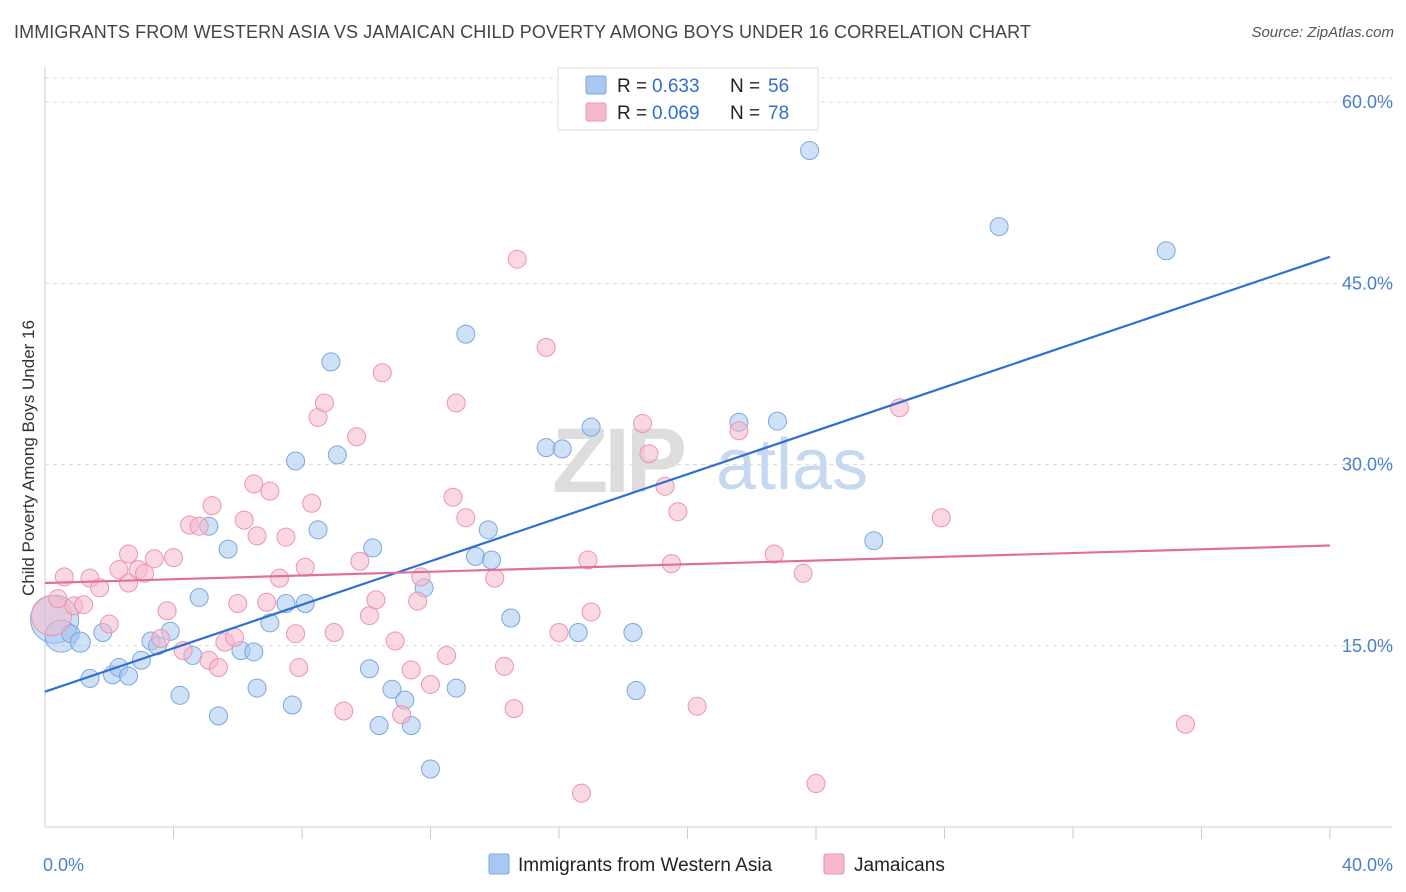  Describe the element at coordinates (499, 864) in the screenshot. I see `legend-swatch-western-asia` at that location.